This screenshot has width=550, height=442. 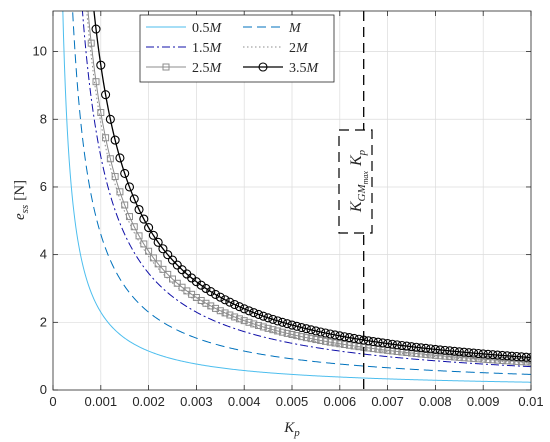 What do you see at coordinates (184, 28) in the screenshot?
I see `legend-entry: 0.5M` at bounding box center [184, 28].